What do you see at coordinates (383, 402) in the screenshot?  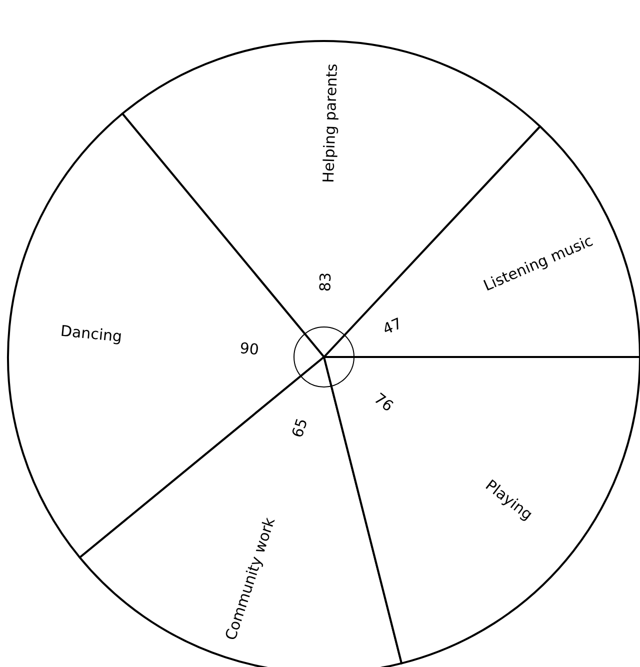 I see `data-label: 76` at bounding box center [383, 402].